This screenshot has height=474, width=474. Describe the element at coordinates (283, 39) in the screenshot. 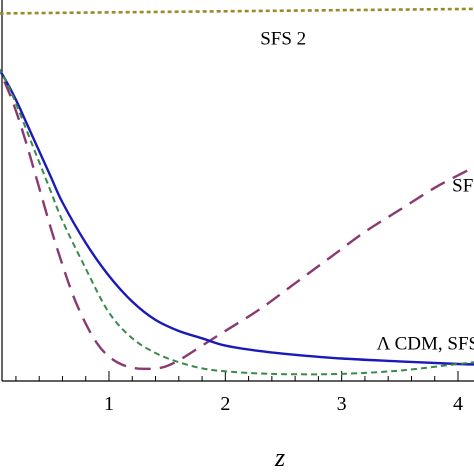

I see `curve-label: SFS 2` at that location.